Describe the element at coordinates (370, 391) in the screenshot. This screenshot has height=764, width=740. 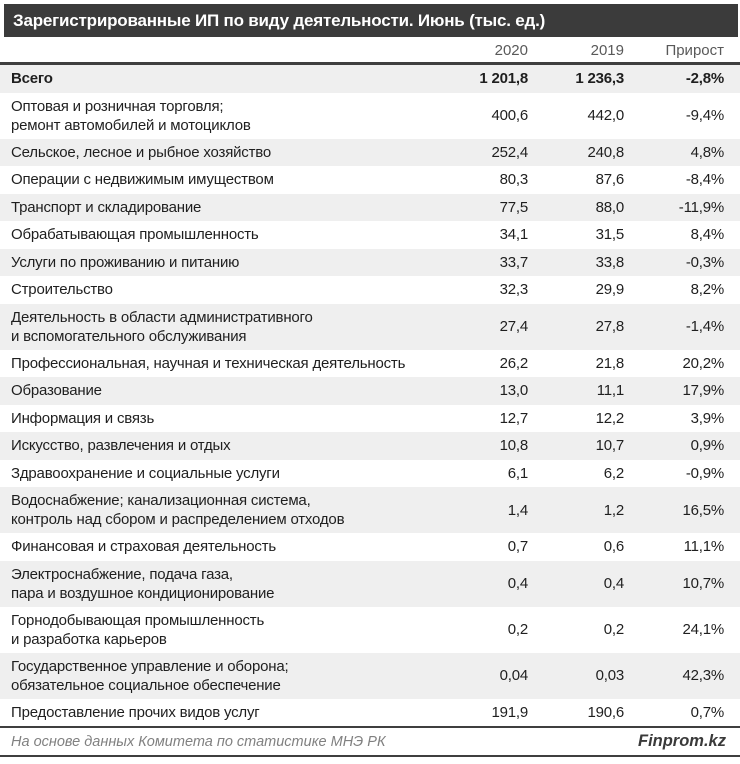
I see `table-row: Образование 13,0 11,1 17,9%` at that location.